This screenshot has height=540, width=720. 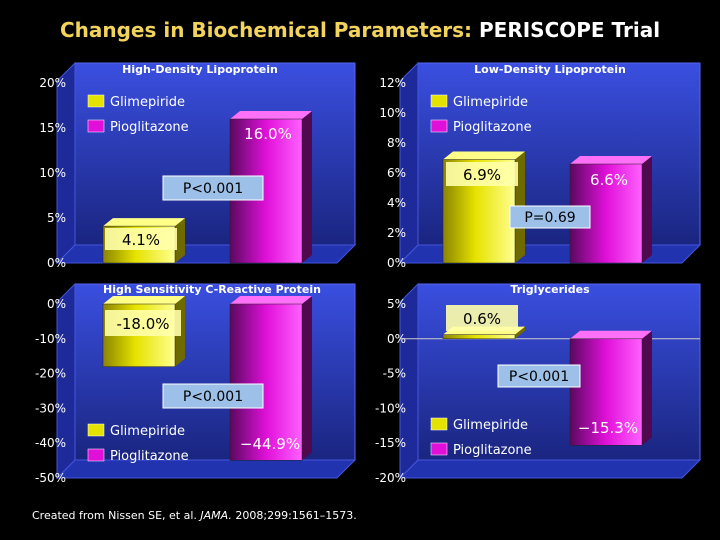 What do you see at coordinates (294, 515) in the screenshot?
I see `citation-suffix: 2008;299:1561–1573.` at bounding box center [294, 515].